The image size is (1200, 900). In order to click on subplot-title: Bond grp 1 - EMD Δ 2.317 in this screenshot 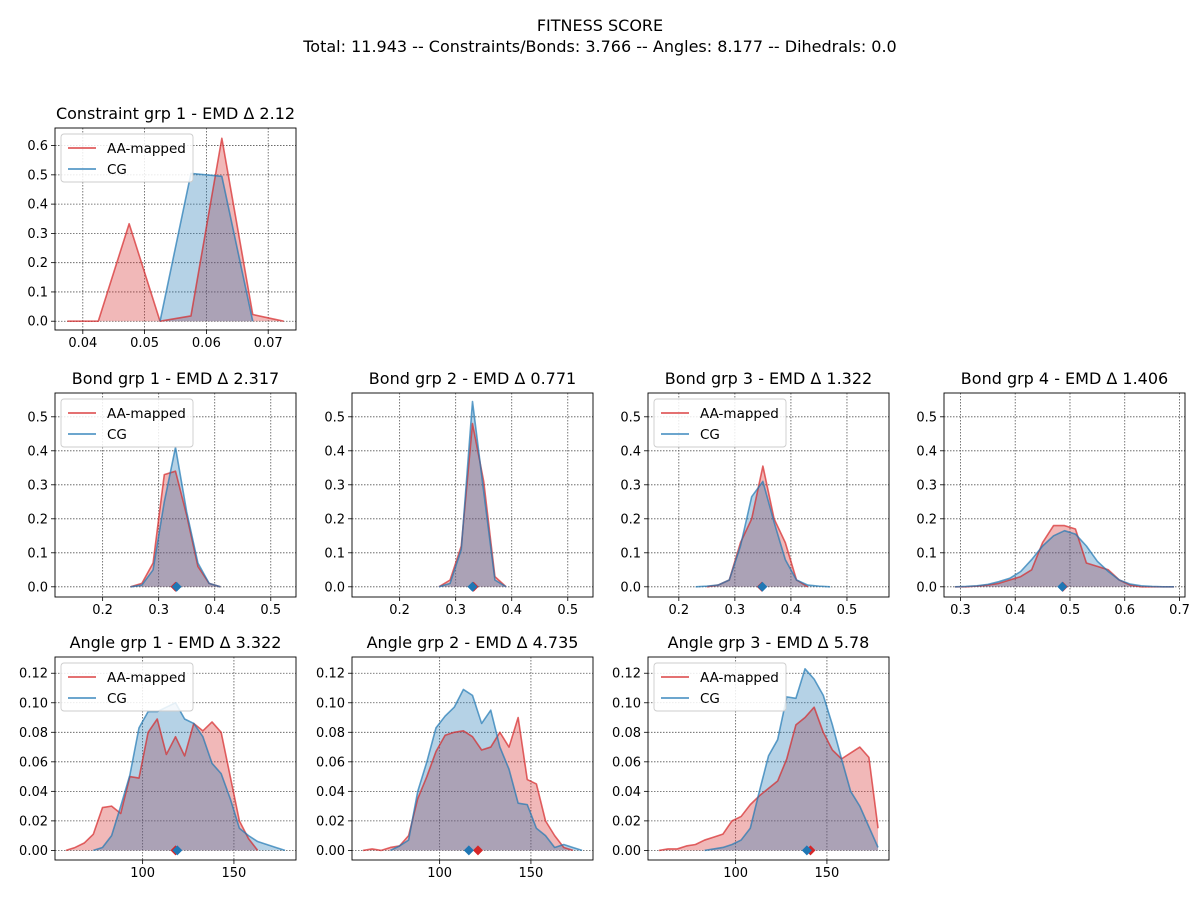, I will do `click(175, 378)`.